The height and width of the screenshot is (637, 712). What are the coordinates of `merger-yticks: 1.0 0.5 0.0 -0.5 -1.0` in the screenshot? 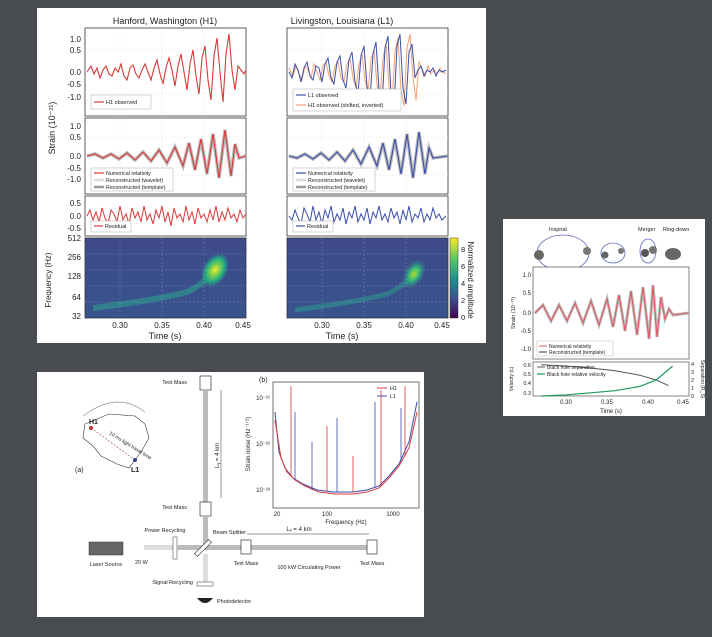 It's located at (526, 313).